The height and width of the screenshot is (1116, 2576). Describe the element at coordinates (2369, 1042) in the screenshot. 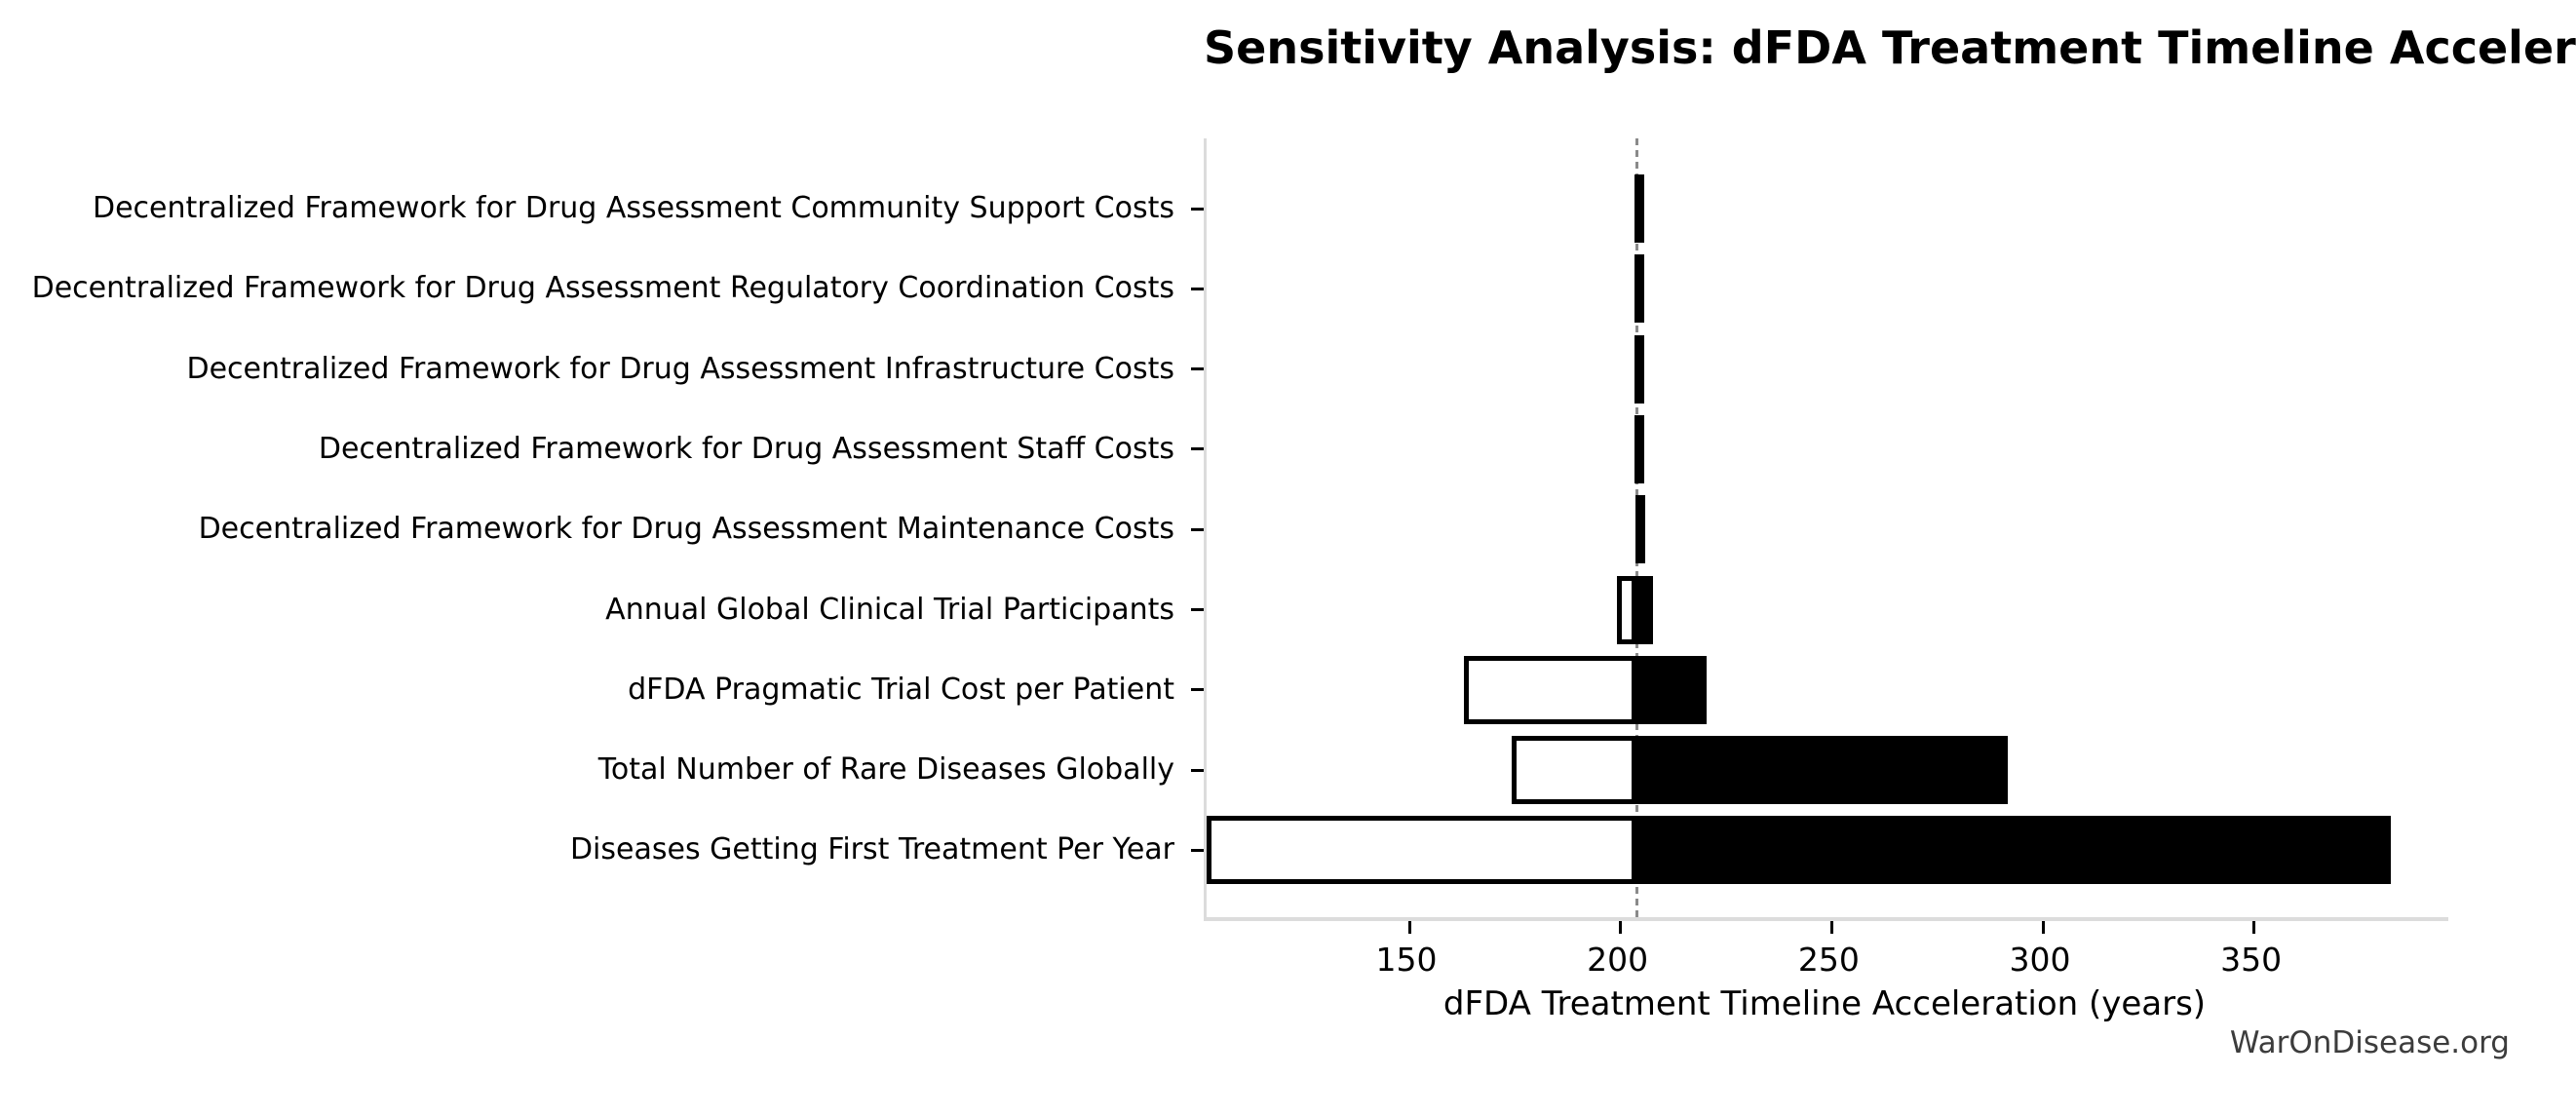

I see `watermark-text: WarOnDisease.org` at that location.